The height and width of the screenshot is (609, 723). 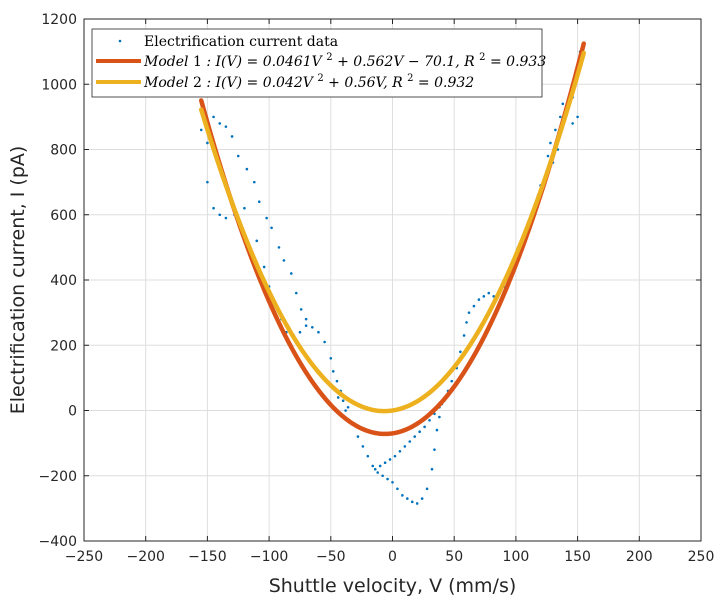 I want to click on y-tick-label: −200, so click(x=58, y=477).